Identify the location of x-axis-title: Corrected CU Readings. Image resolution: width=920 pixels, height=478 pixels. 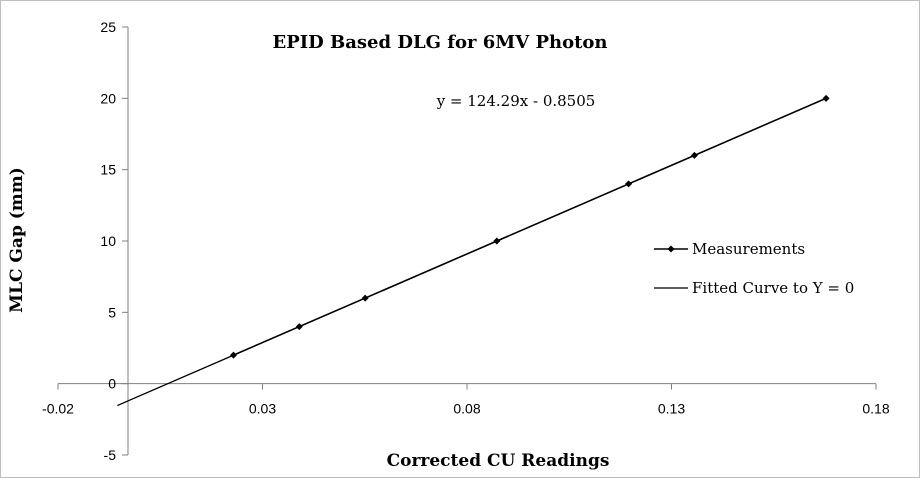
(498, 461).